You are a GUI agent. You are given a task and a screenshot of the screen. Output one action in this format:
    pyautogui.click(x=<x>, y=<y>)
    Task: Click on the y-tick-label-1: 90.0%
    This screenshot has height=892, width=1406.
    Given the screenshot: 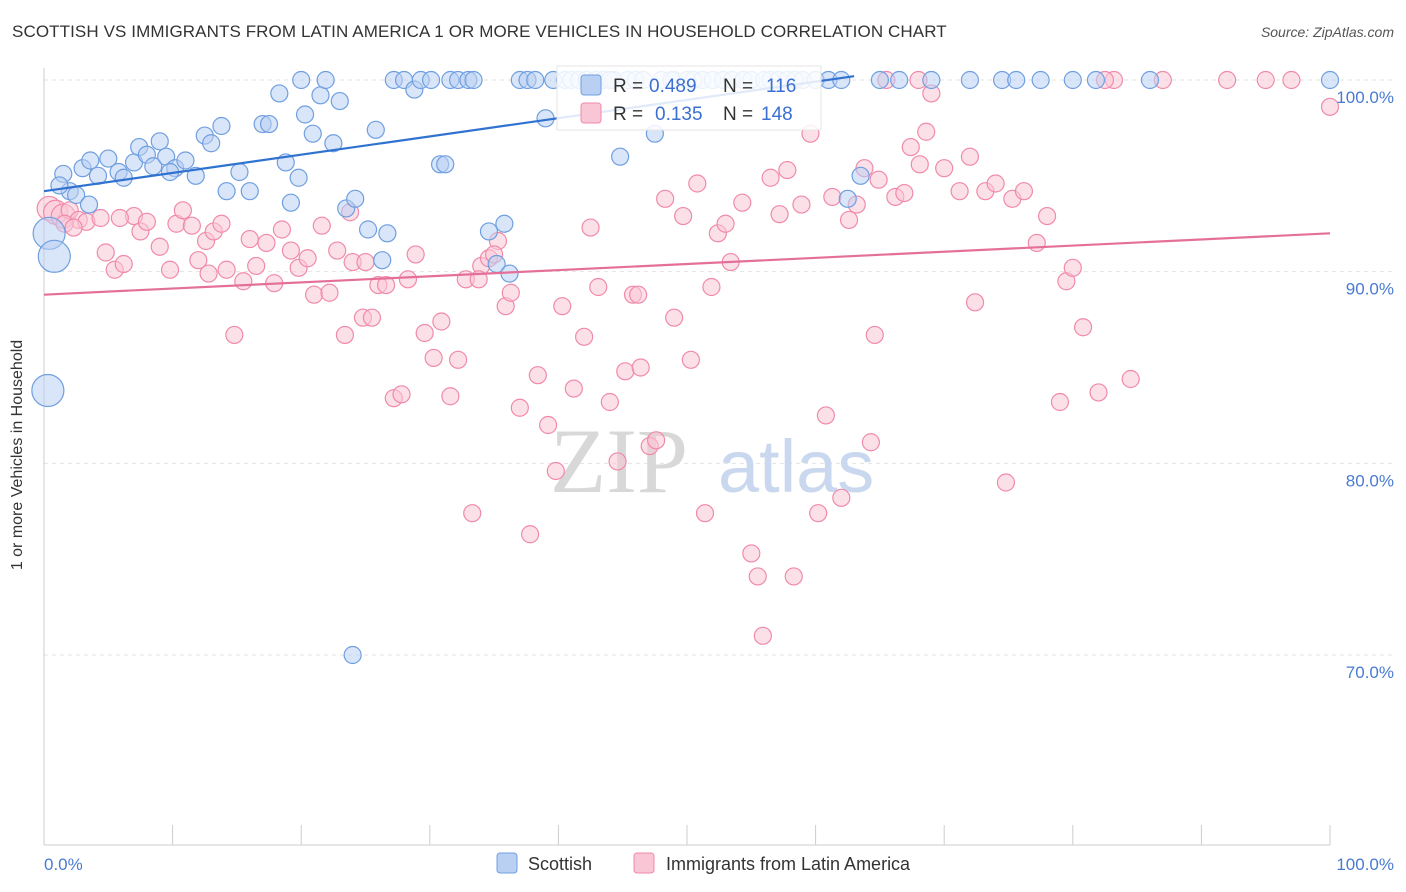 What is the action you would take?
    pyautogui.click(x=1370, y=289)
    